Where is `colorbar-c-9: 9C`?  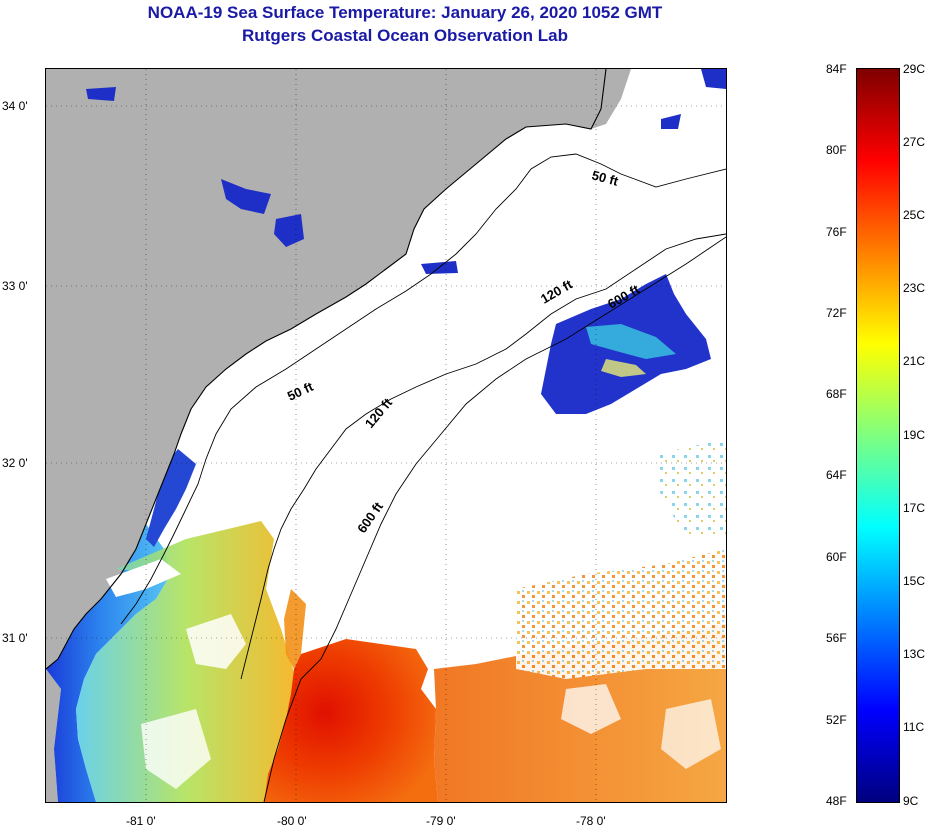 colorbar-c-9: 9C is located at coordinates (911, 801).